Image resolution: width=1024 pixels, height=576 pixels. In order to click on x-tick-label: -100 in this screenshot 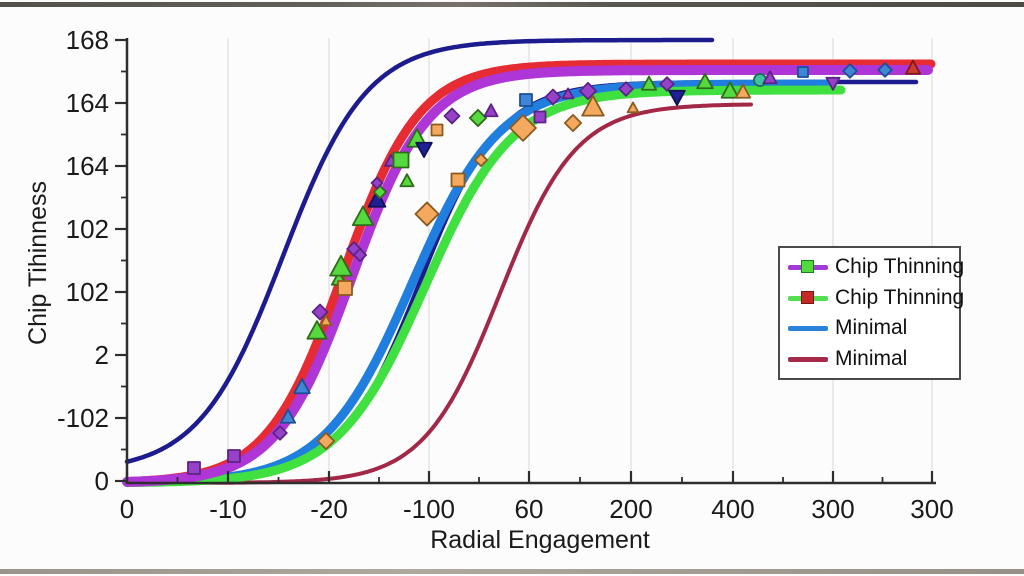, I will do `click(429, 509)`.